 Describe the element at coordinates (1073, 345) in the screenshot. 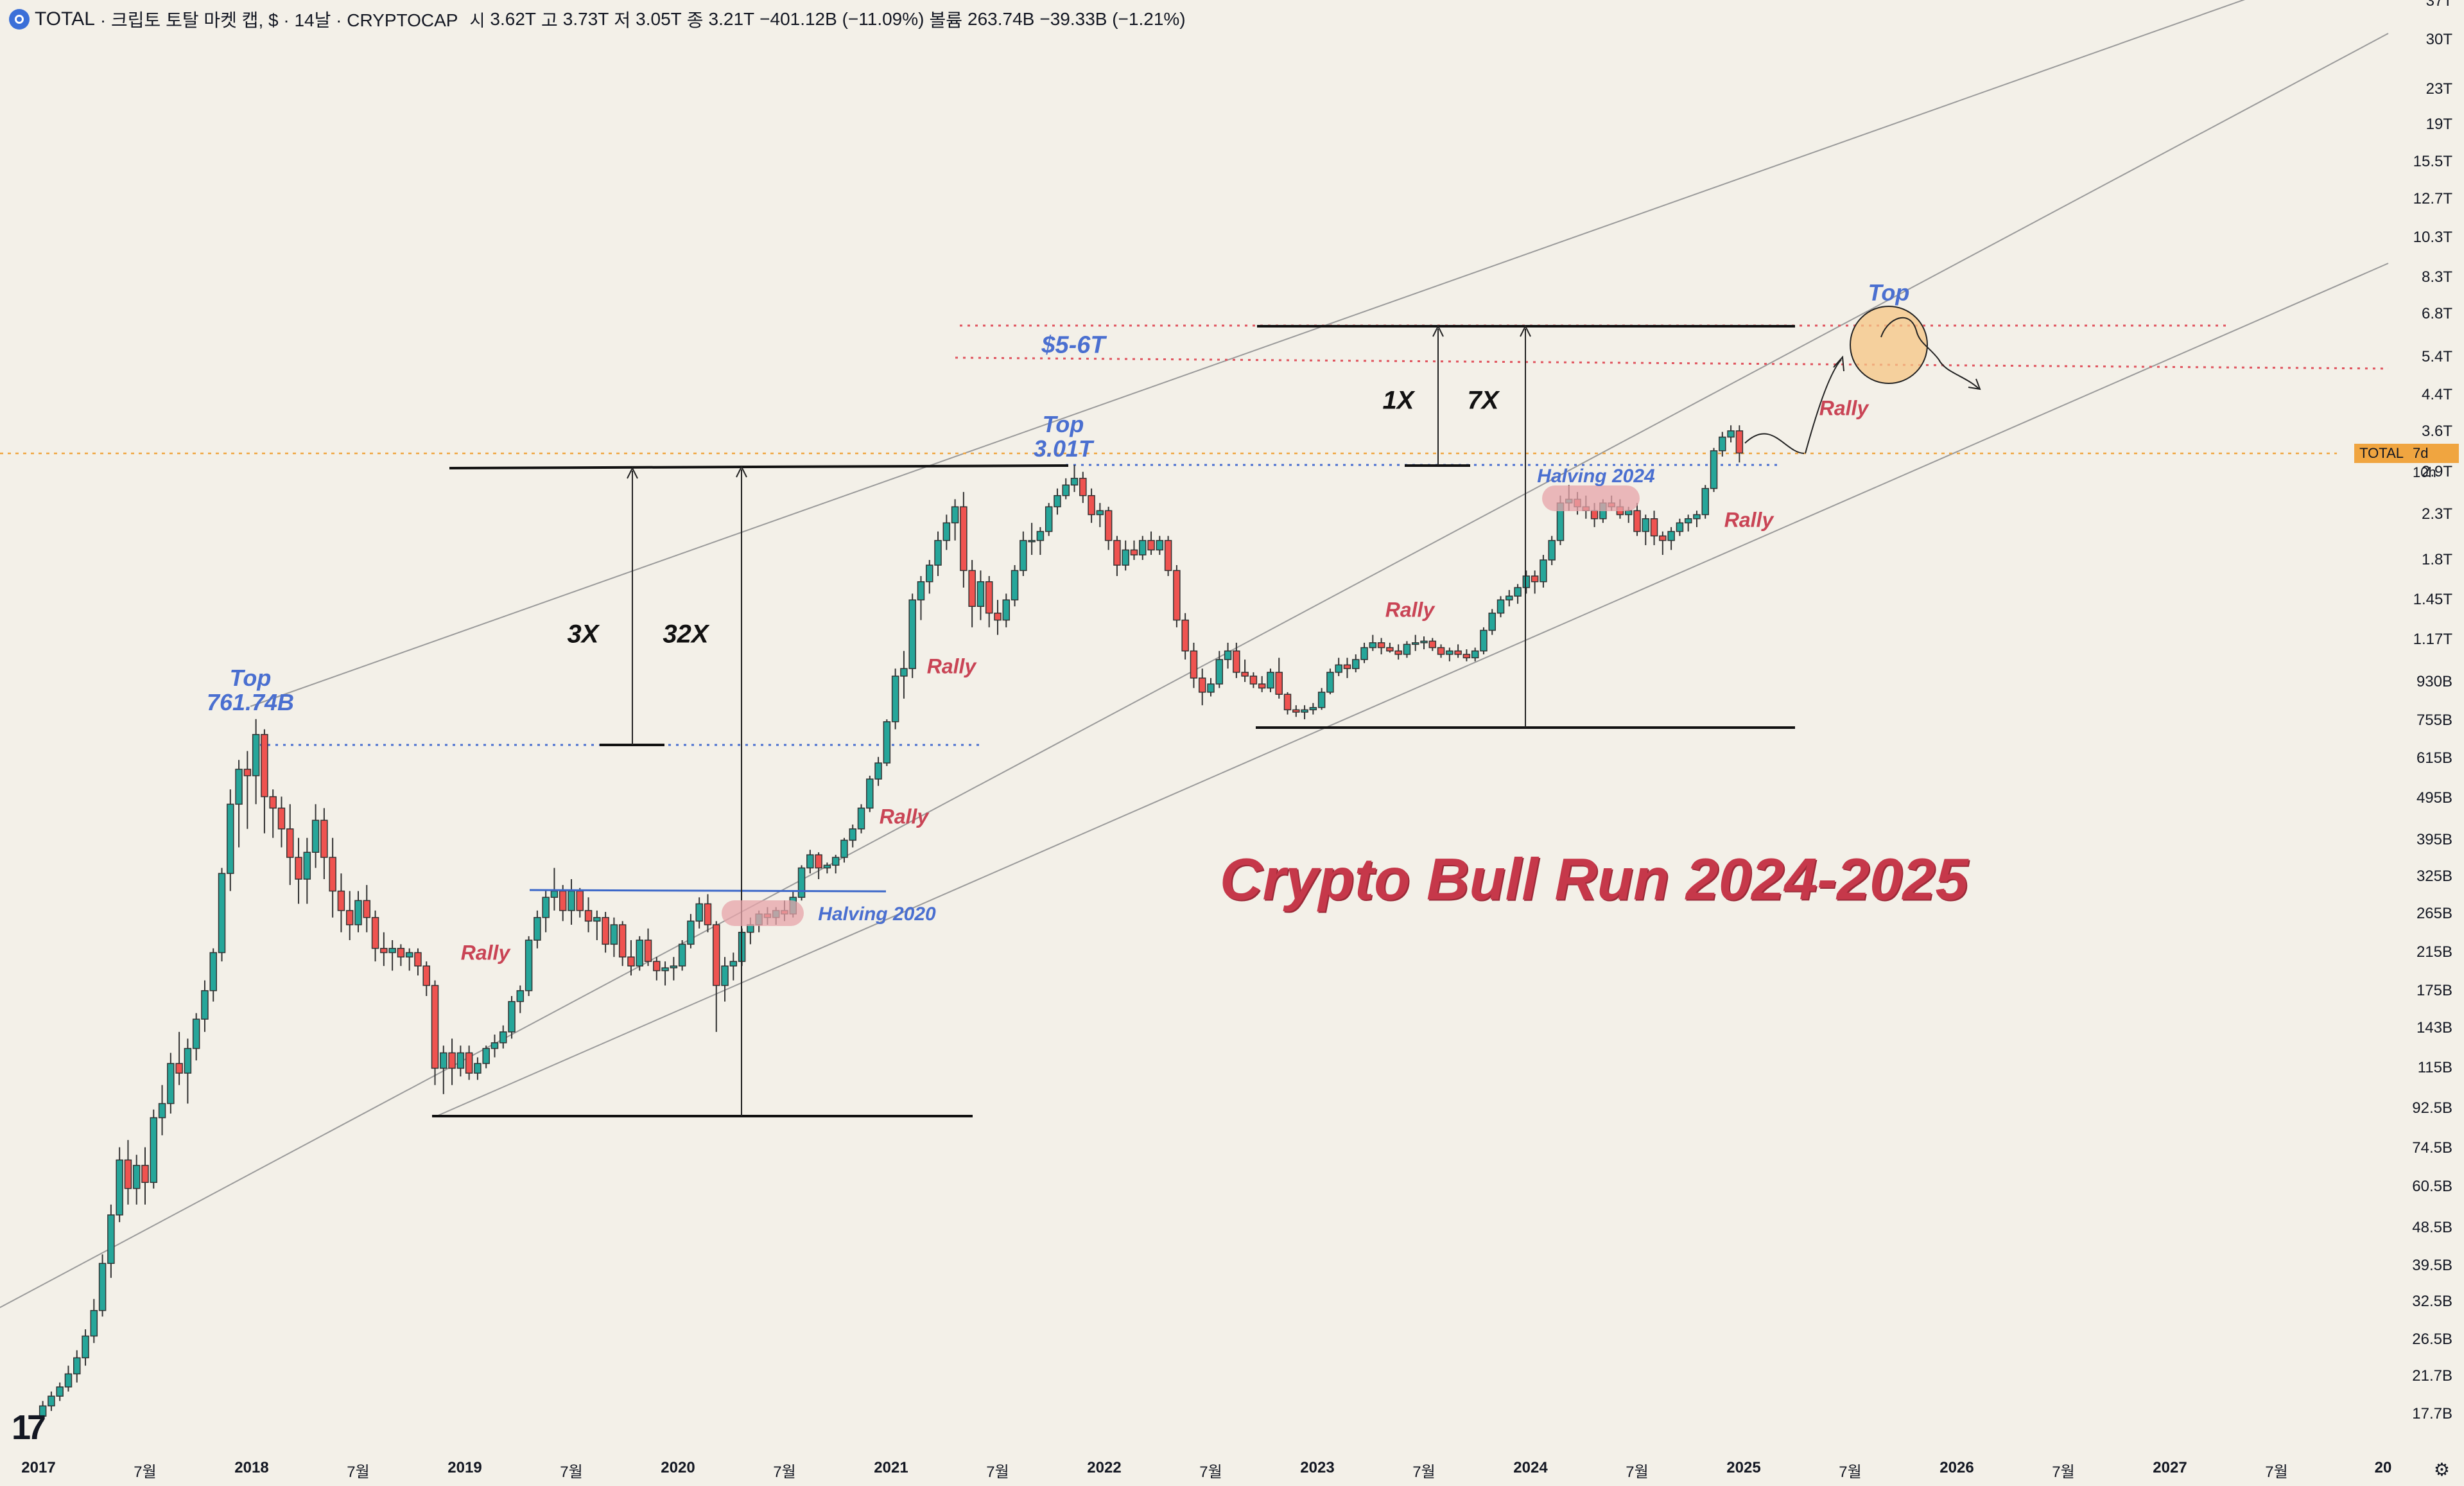

I see `annotation-target-range: $5-6T` at that location.